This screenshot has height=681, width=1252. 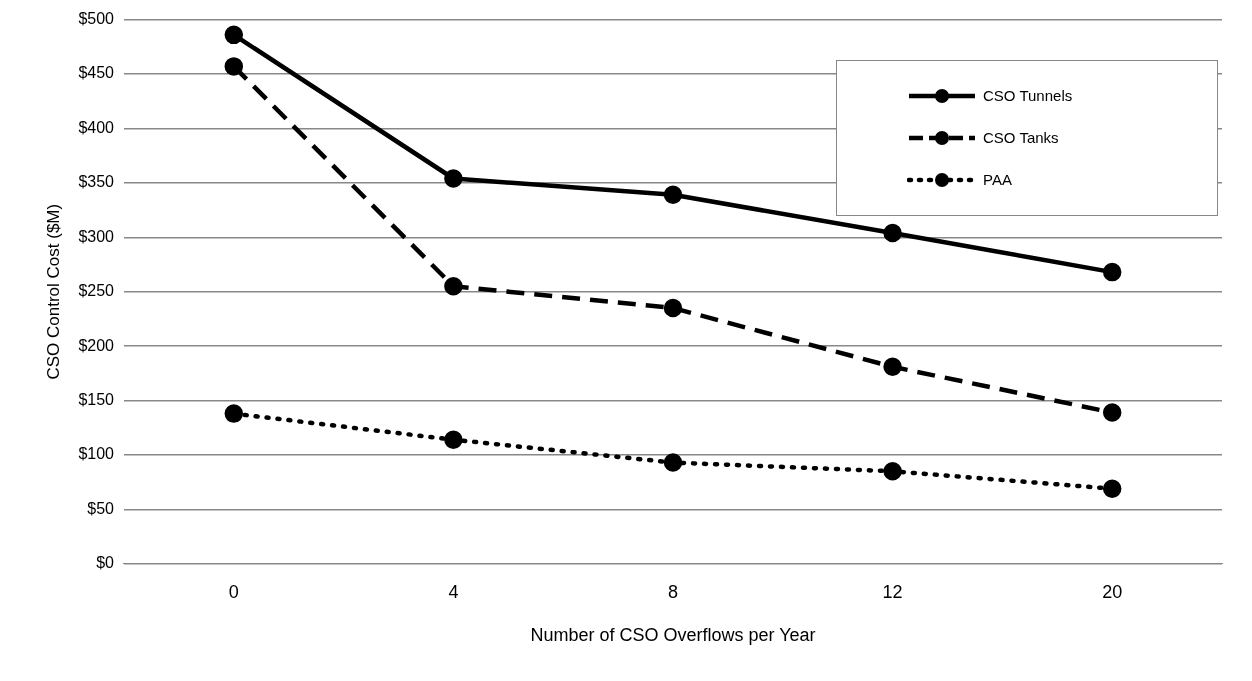 What do you see at coordinates (96, 454) in the screenshot?
I see `y-tick-label: $100` at bounding box center [96, 454].